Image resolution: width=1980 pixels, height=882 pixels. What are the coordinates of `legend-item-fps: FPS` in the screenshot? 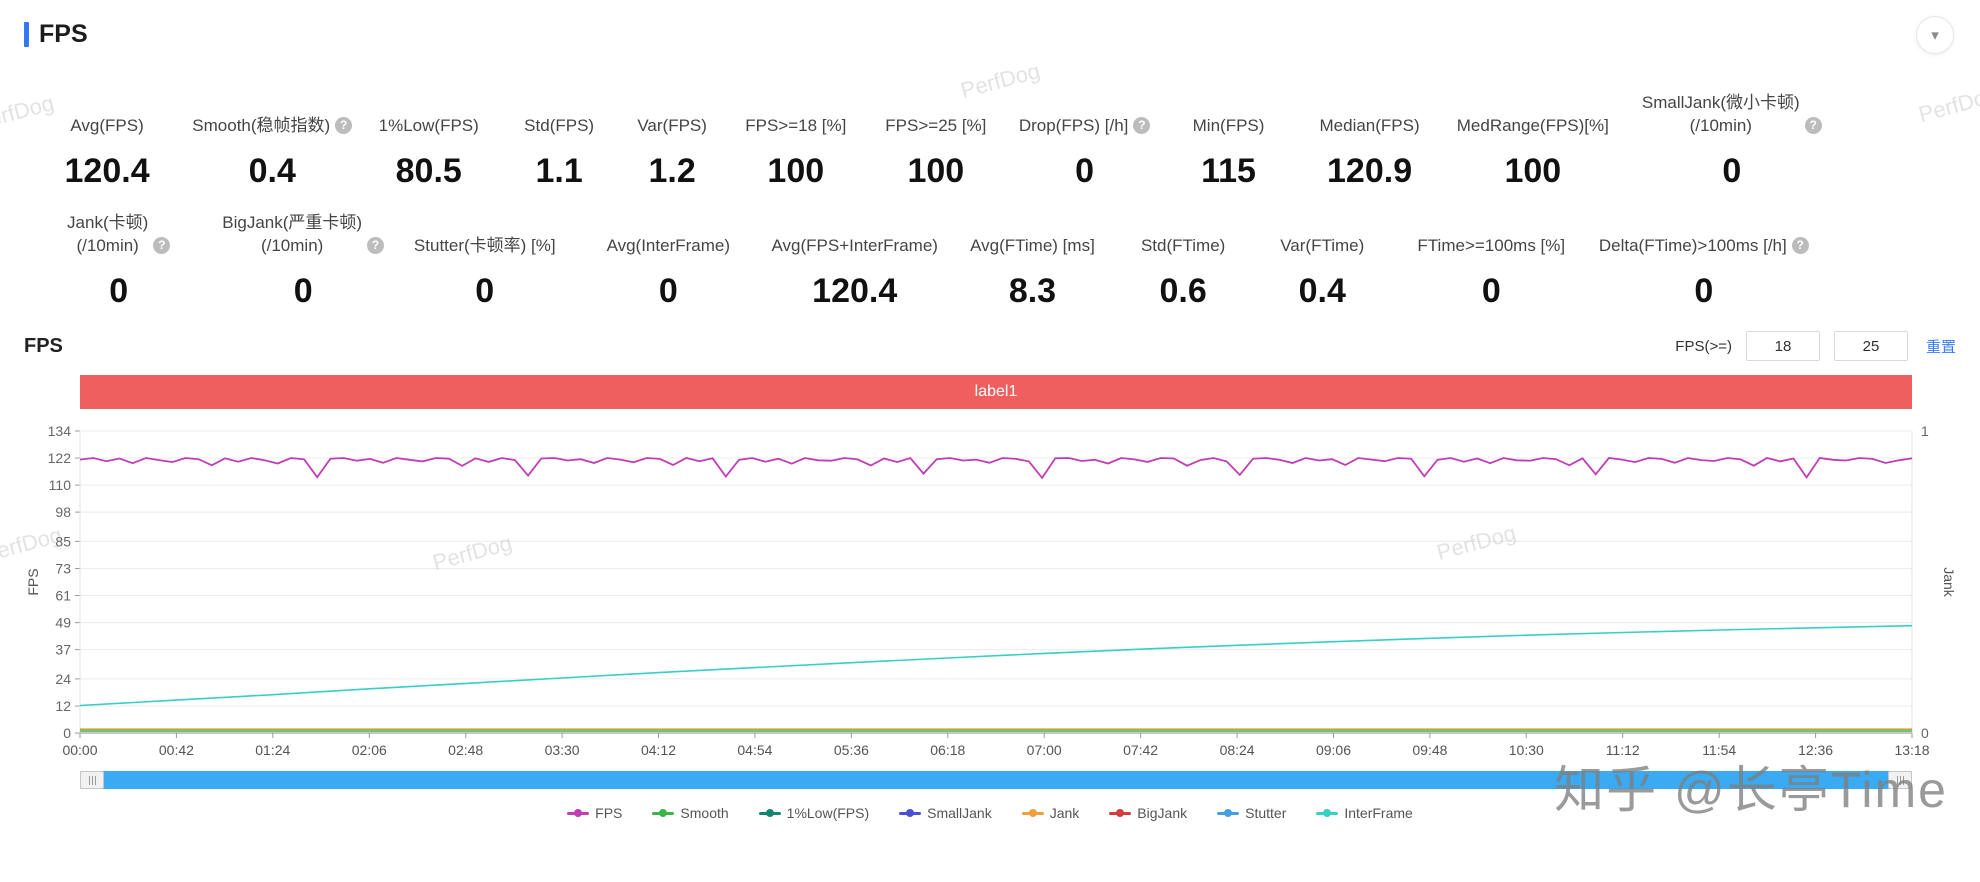 It's located at (594, 813).